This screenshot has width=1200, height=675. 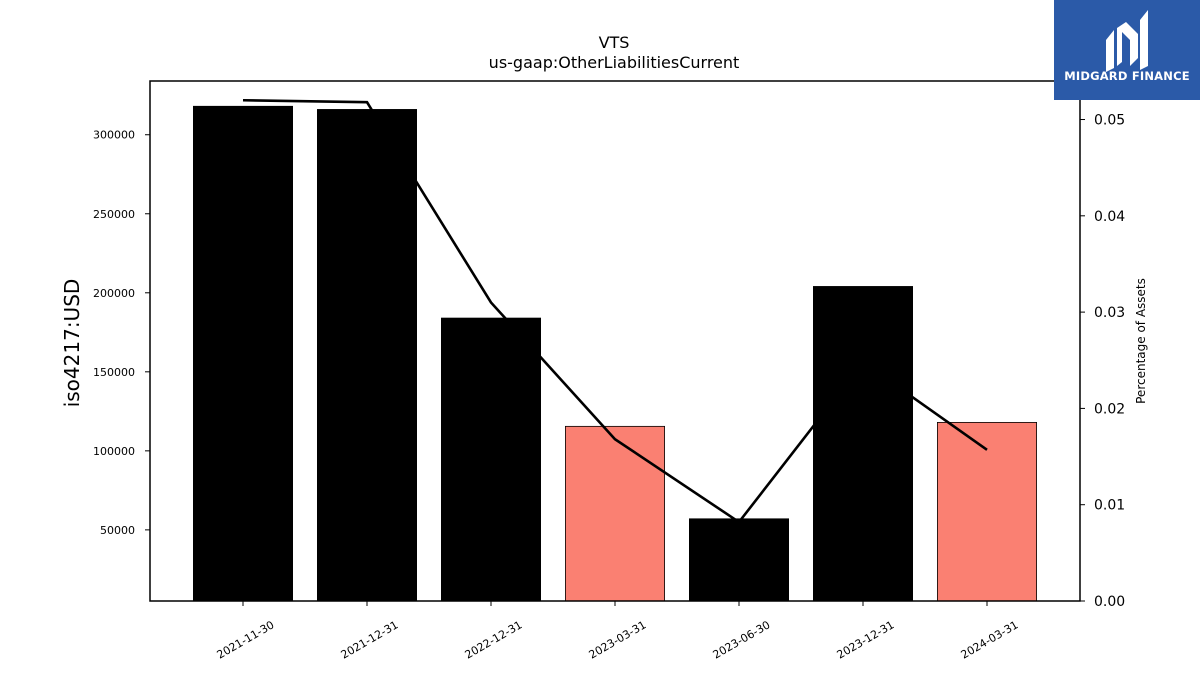 What do you see at coordinates (614, 42) in the screenshot?
I see `chart-title: VTS` at bounding box center [614, 42].